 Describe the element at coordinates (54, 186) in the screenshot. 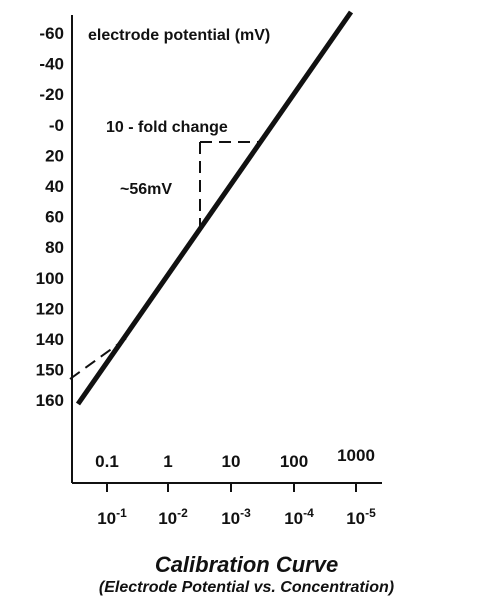

I see `y-tick-label: 40` at that location.